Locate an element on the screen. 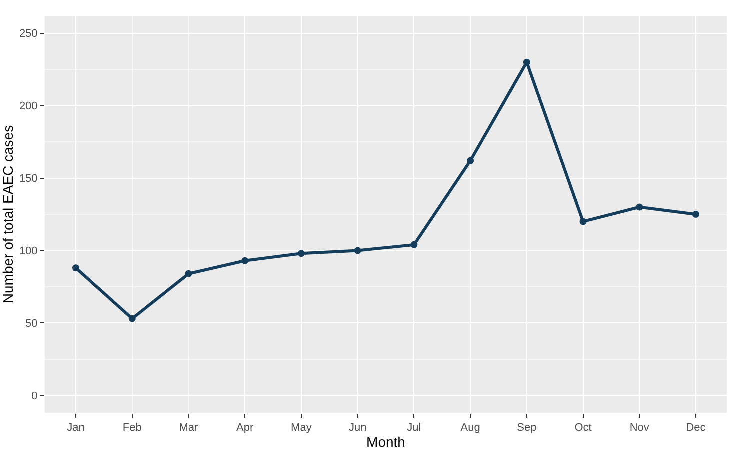  y-tick-label: 50 is located at coordinates (32, 324).